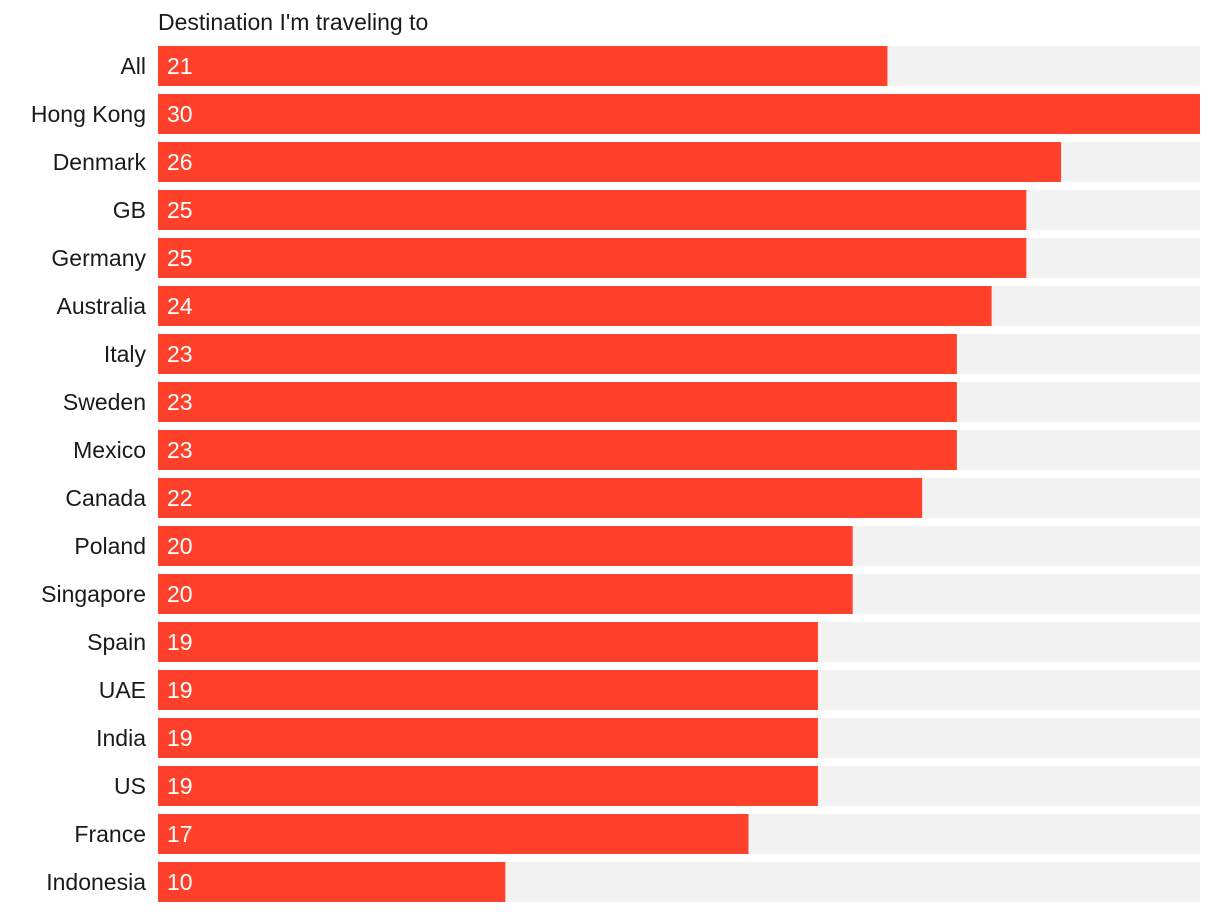 The width and height of the screenshot is (1220, 912). I want to click on category-label-us: US, so click(130, 786).